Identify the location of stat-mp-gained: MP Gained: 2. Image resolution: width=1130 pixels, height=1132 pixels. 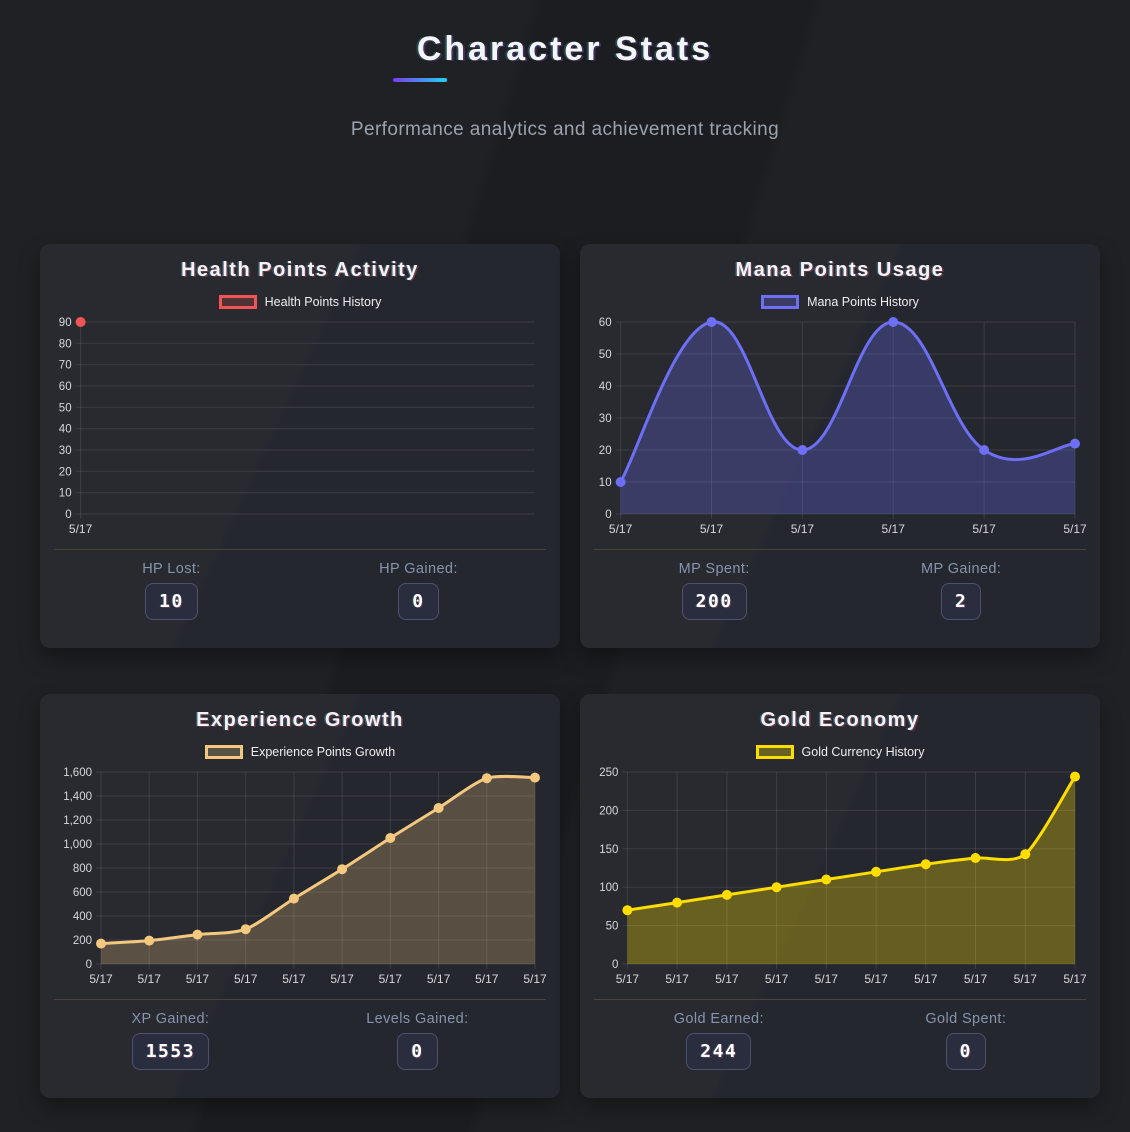
(961, 590).